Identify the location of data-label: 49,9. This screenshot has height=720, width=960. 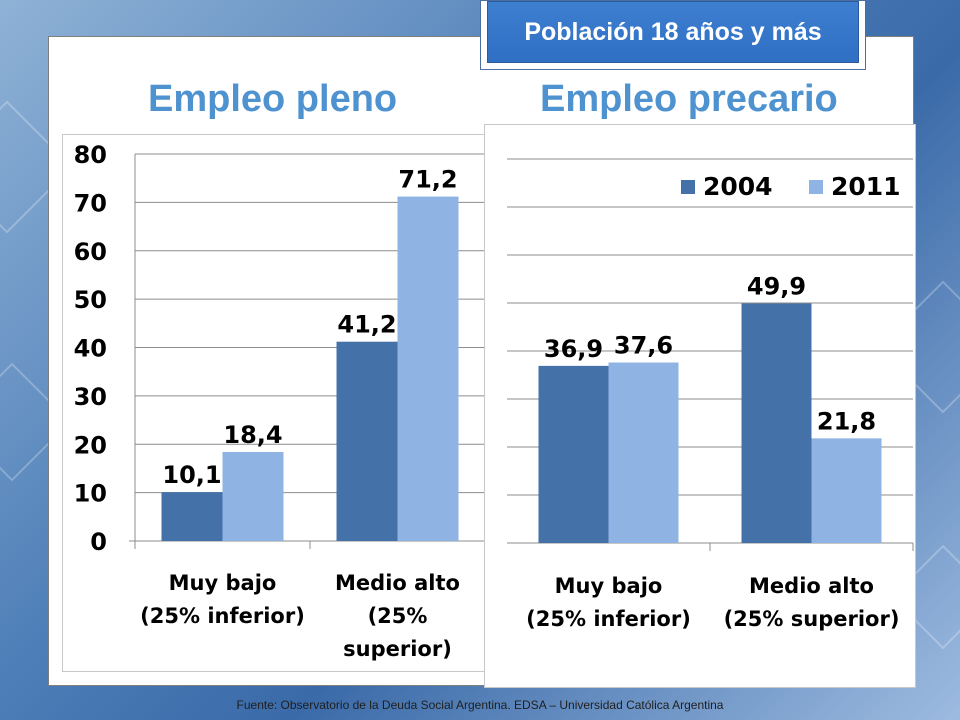
(776, 286).